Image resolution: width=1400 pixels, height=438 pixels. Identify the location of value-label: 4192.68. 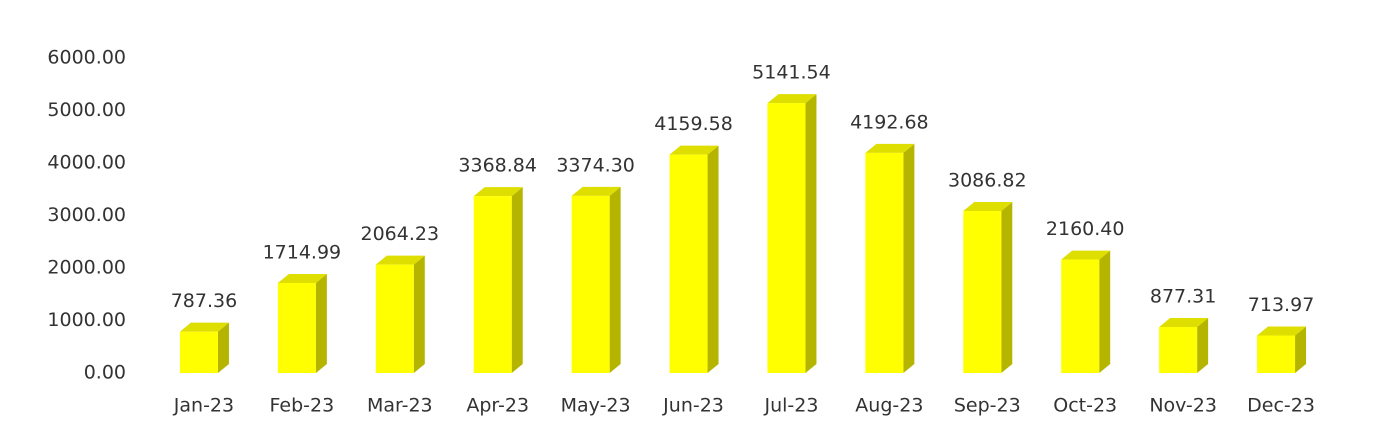
(889, 122).